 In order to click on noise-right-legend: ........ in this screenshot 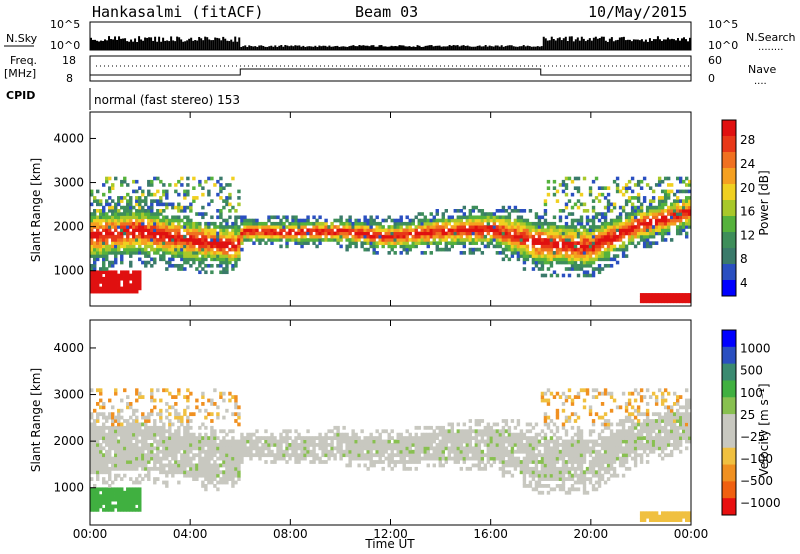, I will do `click(770, 47)`.